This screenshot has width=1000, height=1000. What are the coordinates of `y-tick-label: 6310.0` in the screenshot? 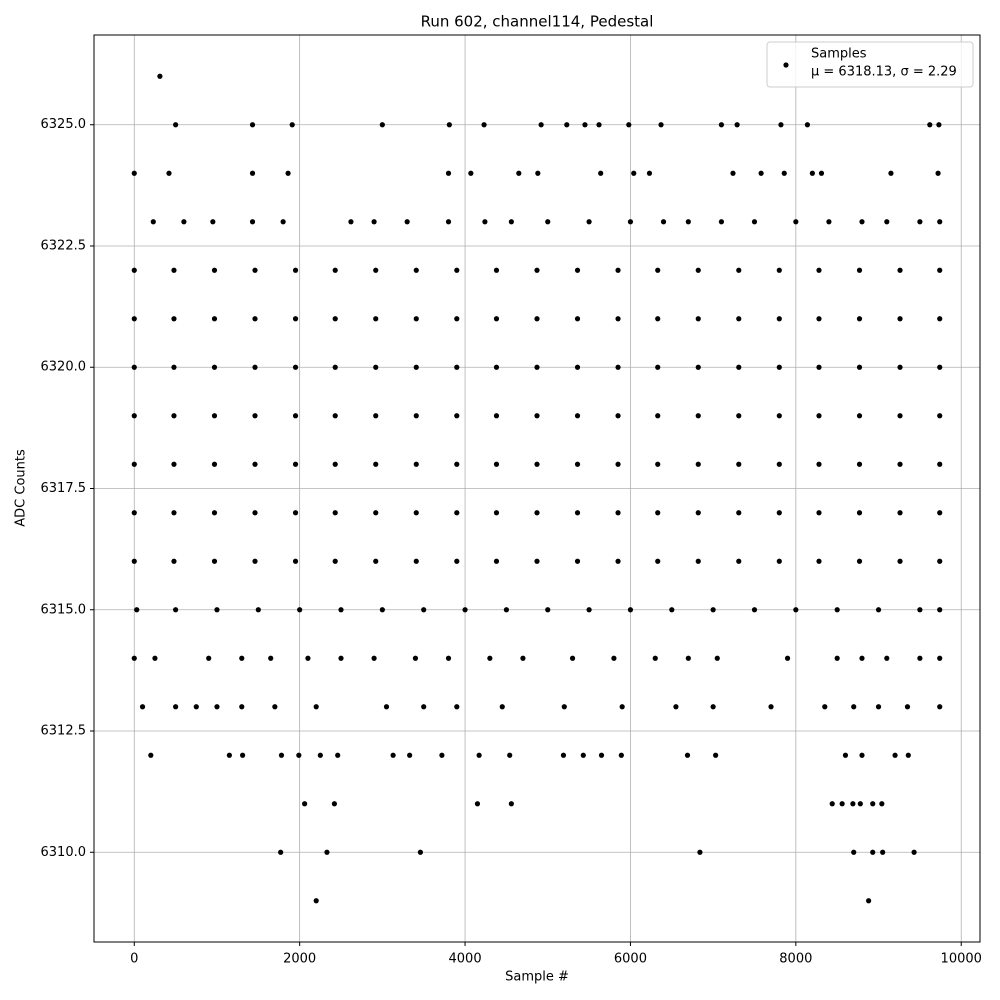 It's located at (64, 852).